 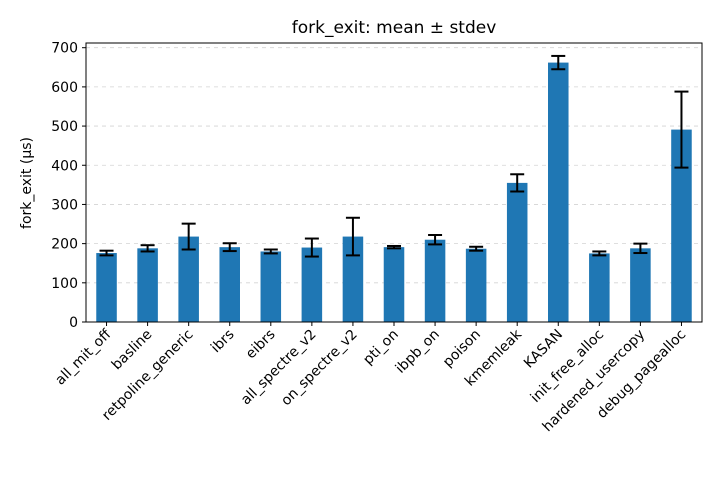 I want to click on y-tick-label: 100, so click(x=64, y=284).